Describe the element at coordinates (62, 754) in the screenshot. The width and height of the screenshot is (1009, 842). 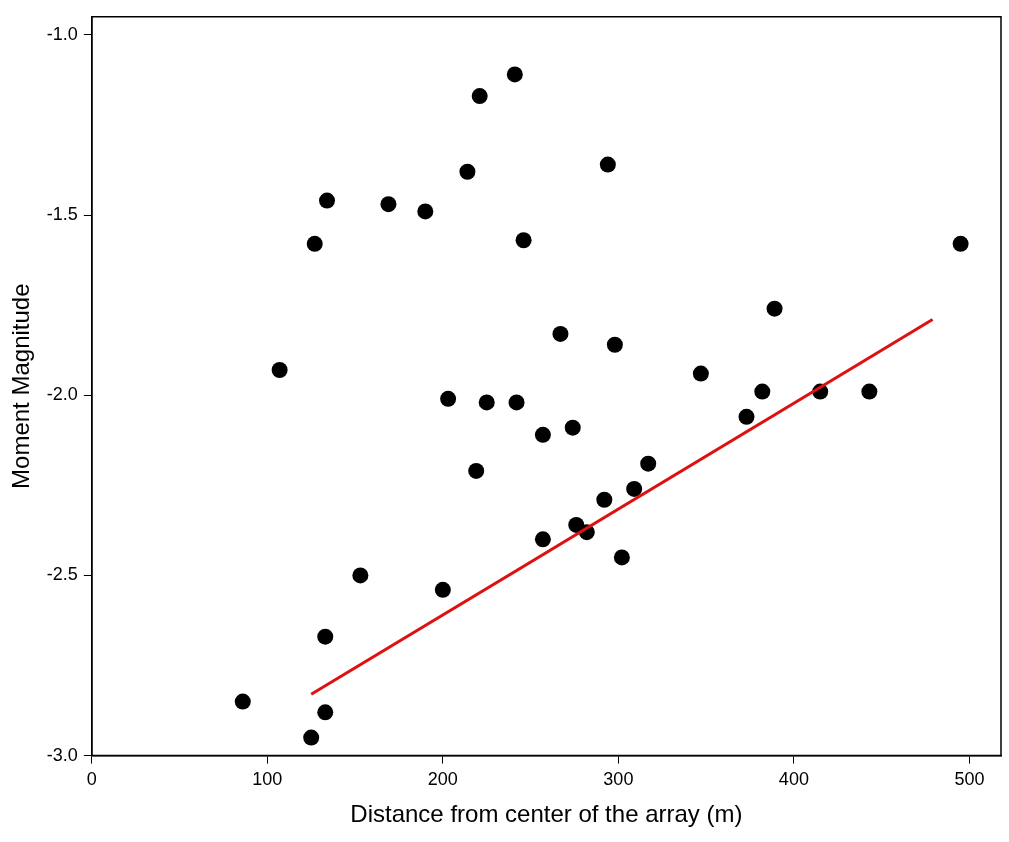
I see `y-tick-label: -3.0` at that location.